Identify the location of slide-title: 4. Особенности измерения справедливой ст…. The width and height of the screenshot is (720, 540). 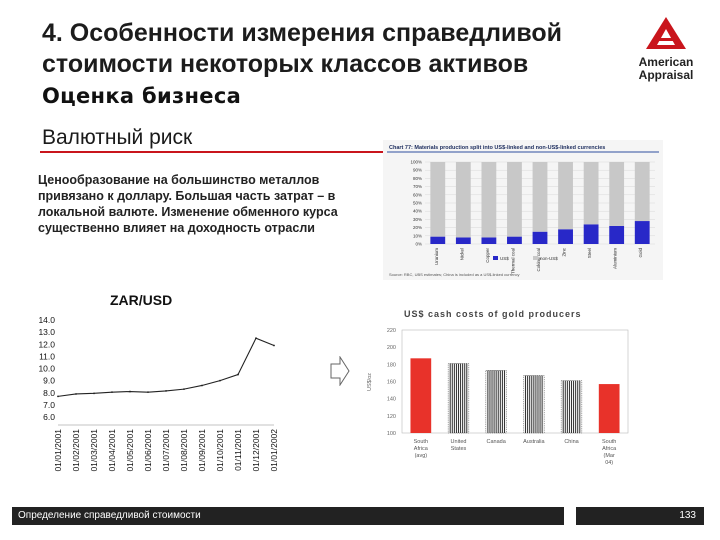
(302, 48).